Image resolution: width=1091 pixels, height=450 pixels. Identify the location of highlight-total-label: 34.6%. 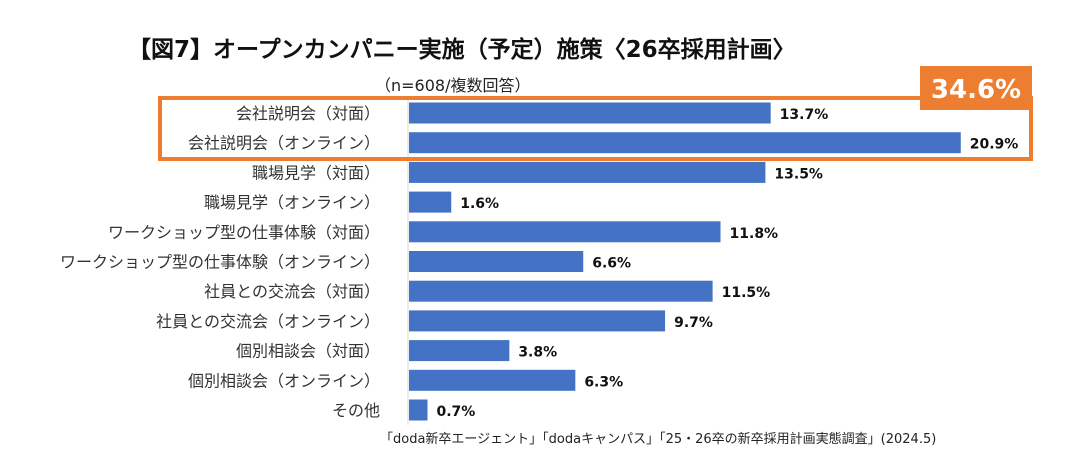
(976, 90).